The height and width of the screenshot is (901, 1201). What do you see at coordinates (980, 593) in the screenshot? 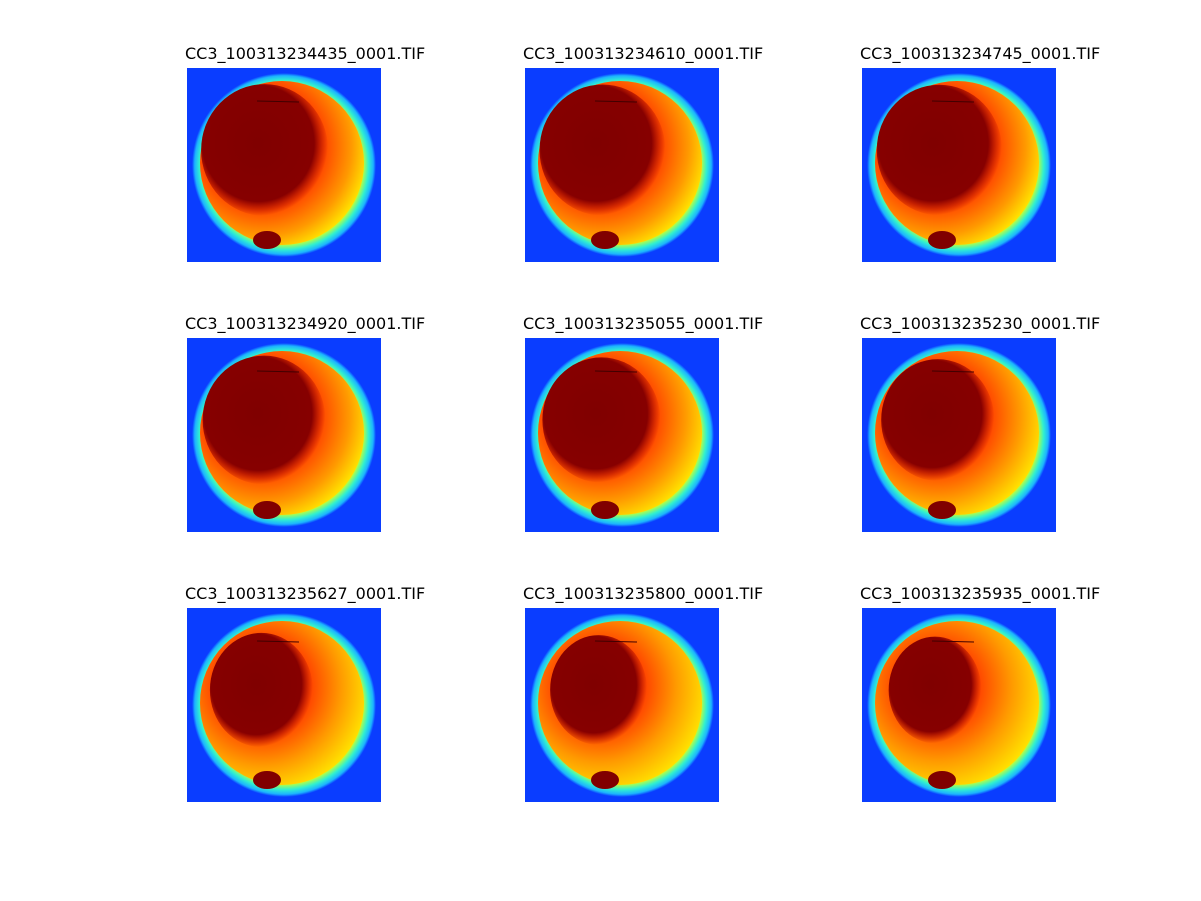
I see `panel-title: CC3_100313235935_0001.TIF` at bounding box center [980, 593].